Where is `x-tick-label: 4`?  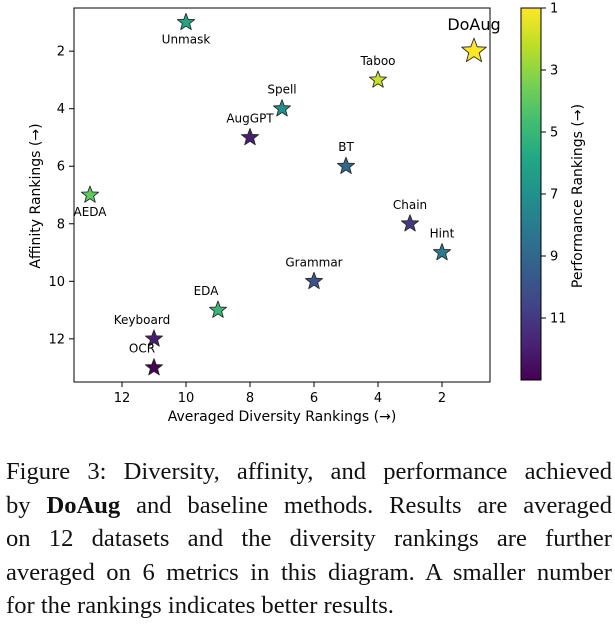 x-tick-label: 4 is located at coordinates (378, 398).